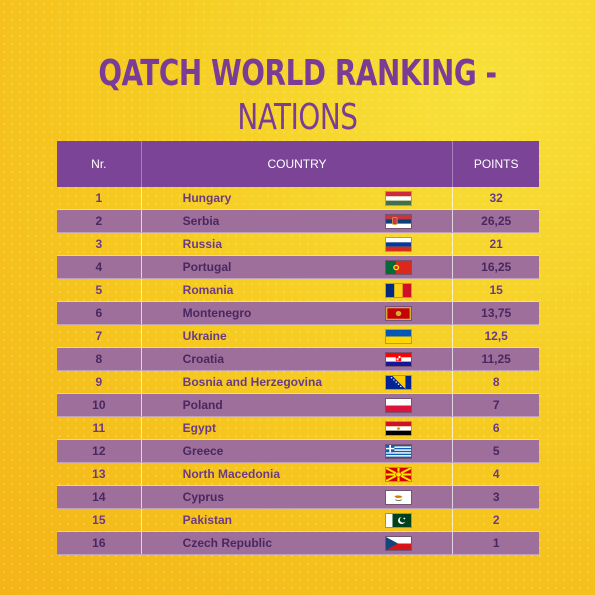 Image resolution: width=595 pixels, height=595 pixels. Describe the element at coordinates (495, 497) in the screenshot. I see `points-cell: 3` at that location.